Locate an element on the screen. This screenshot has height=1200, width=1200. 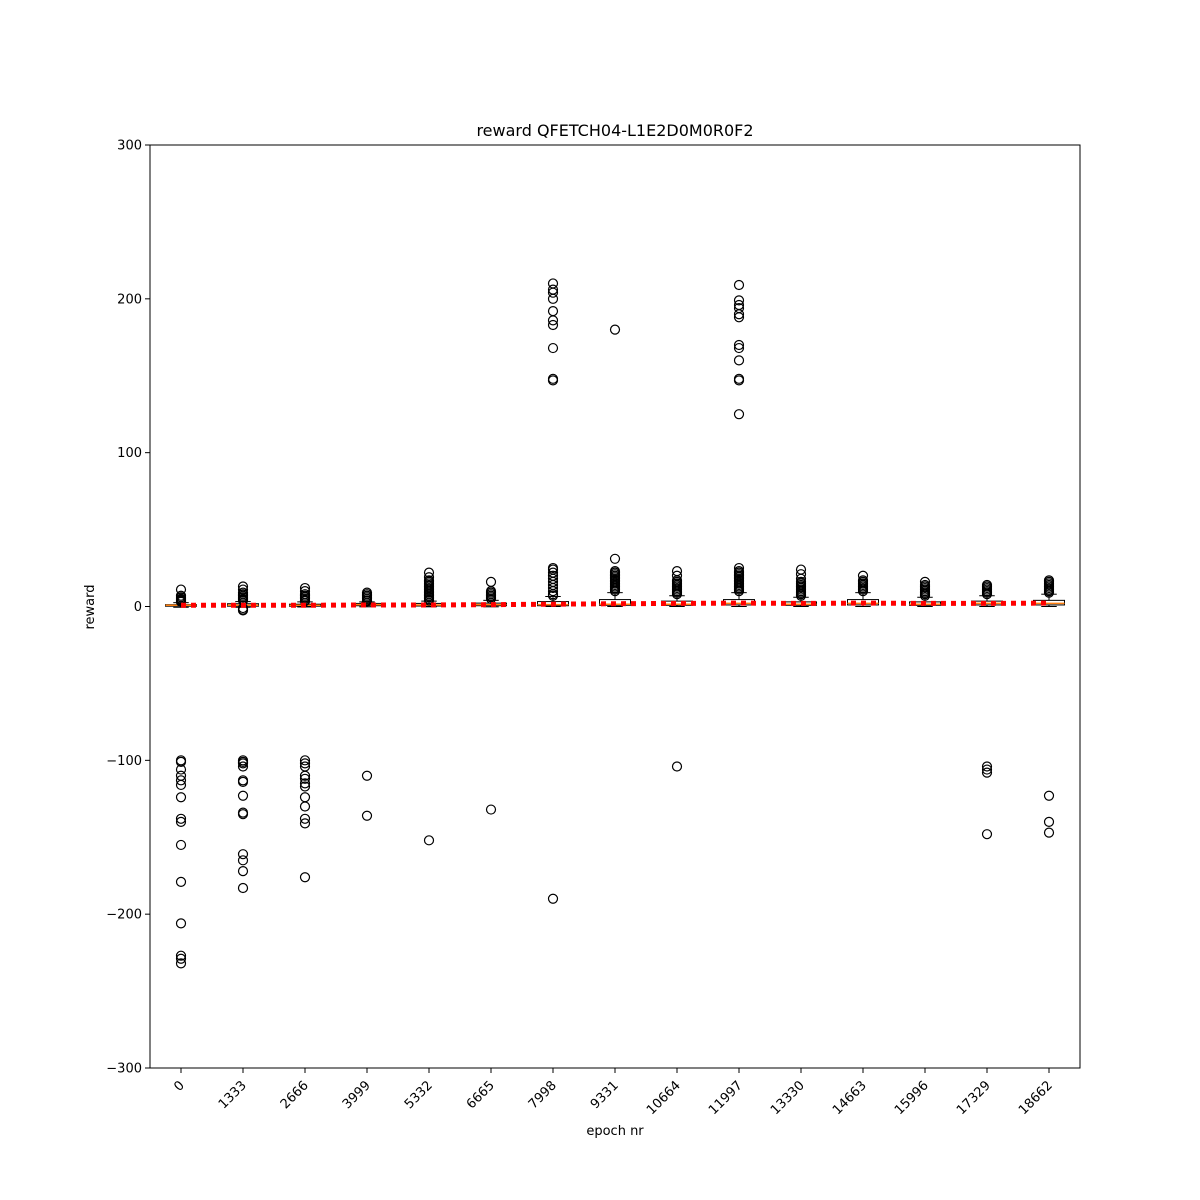
y-tick-label: 300 is located at coordinates (129, 146).